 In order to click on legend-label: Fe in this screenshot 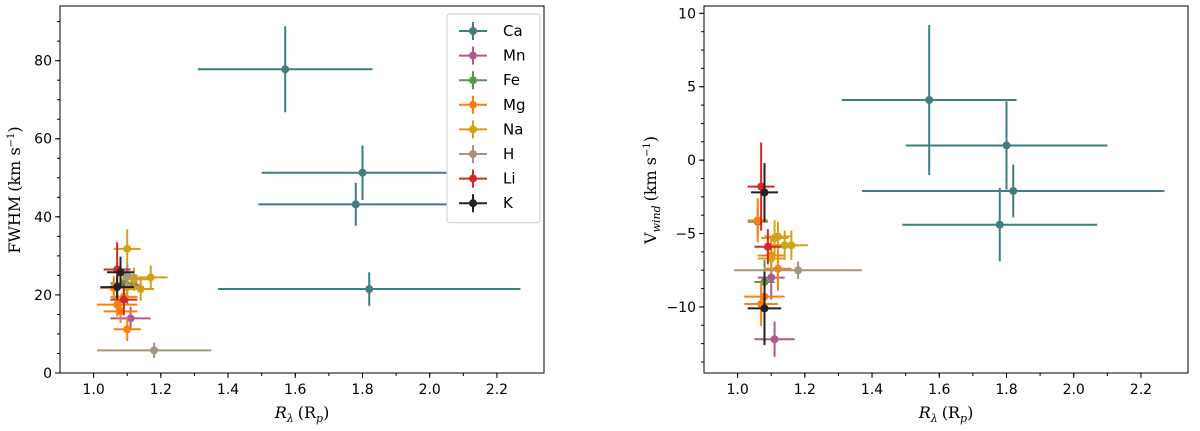, I will do `click(511, 80)`.